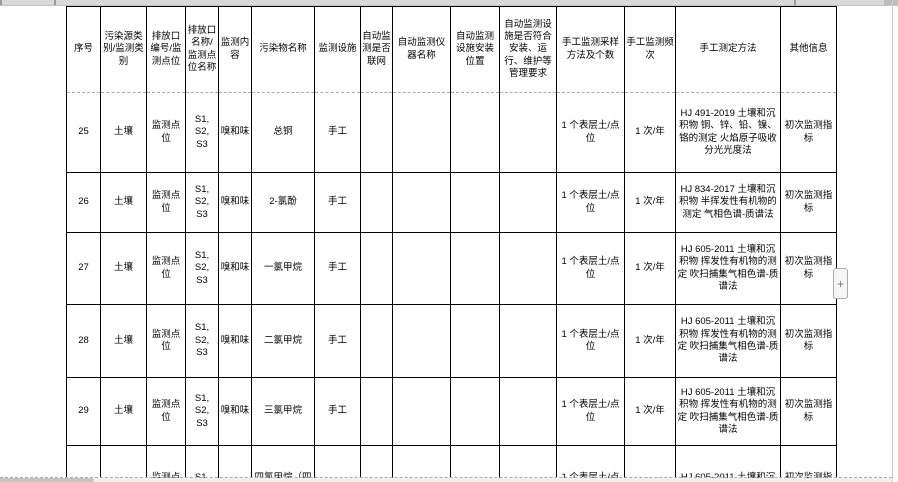  I want to click on col-header-source-category: 污染源类别/监测类别, so click(123, 49).